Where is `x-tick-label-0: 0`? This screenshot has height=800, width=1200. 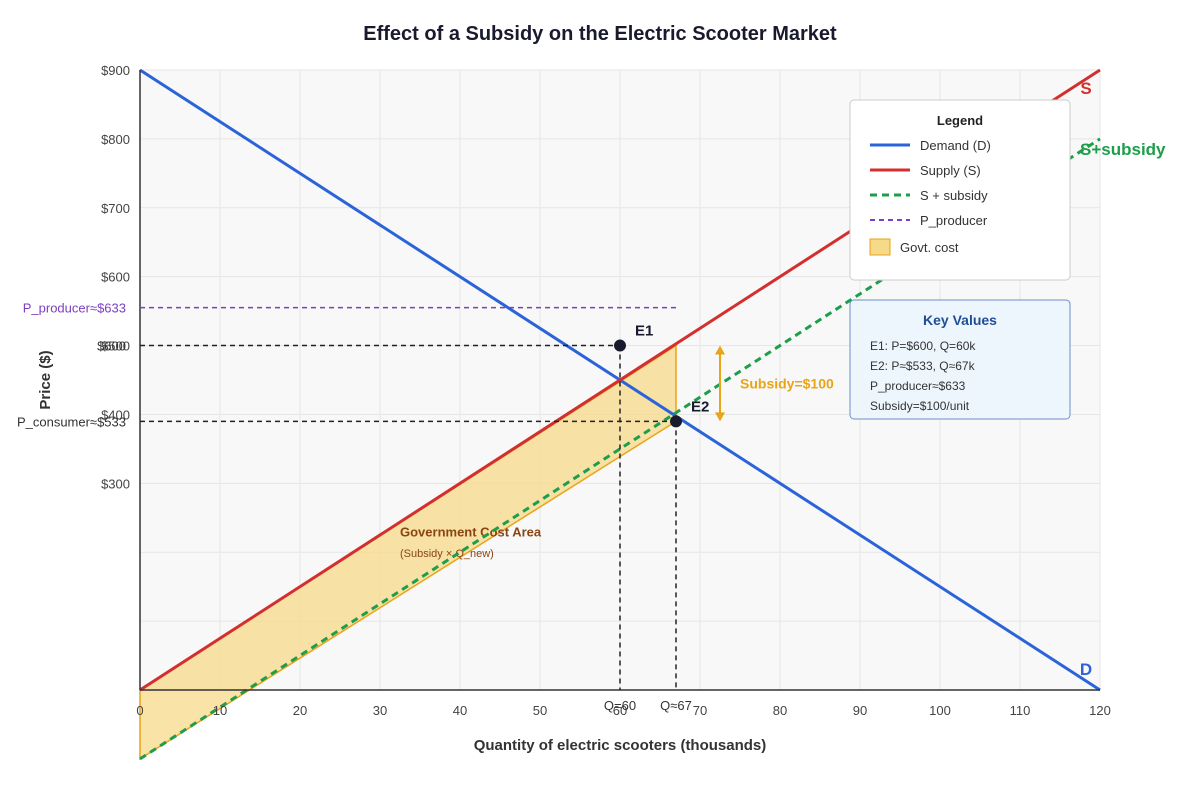 x-tick-label-0: 0 is located at coordinates (139, 710).